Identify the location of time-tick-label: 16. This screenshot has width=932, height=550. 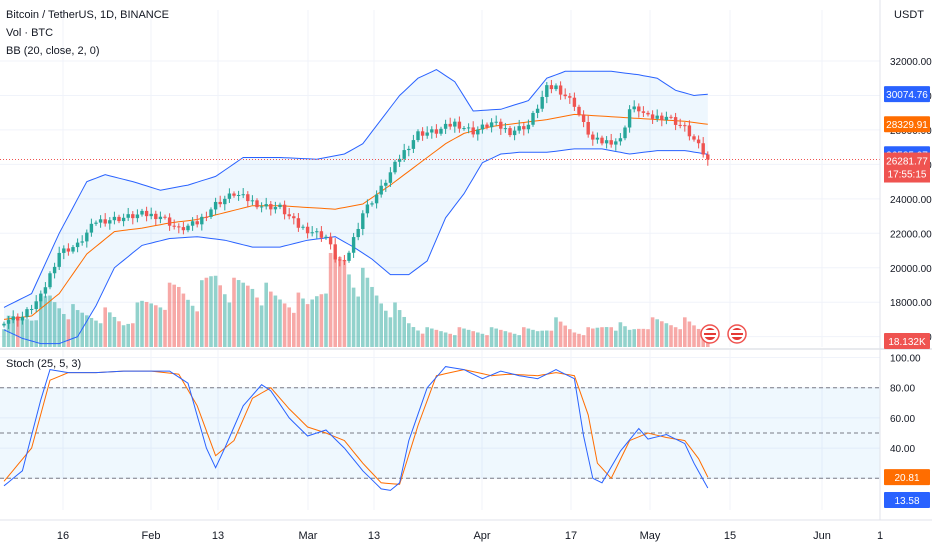
(63, 536).